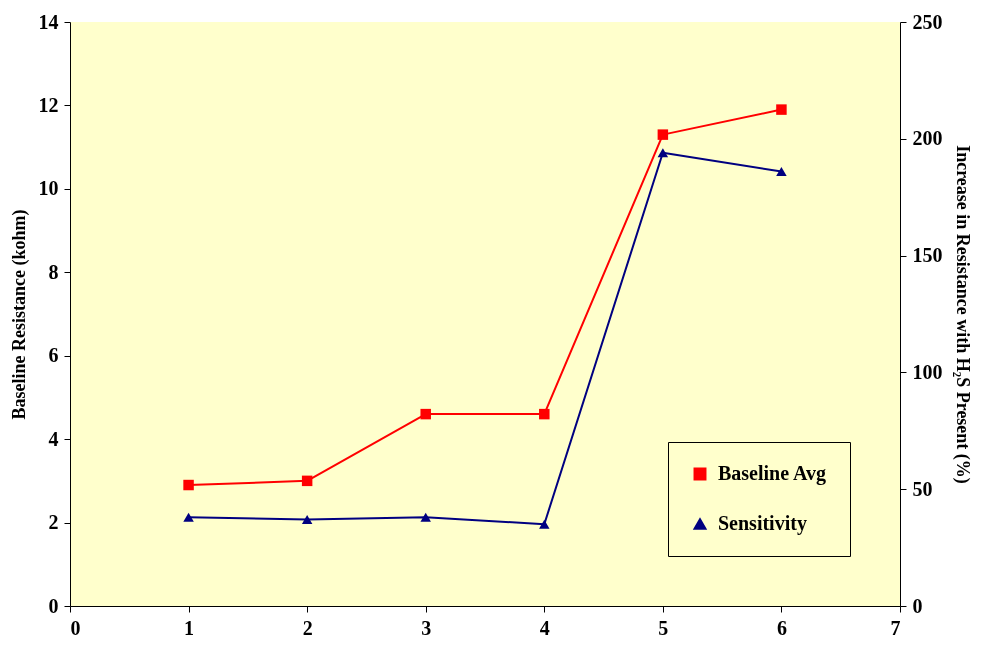 The image size is (1005, 651). I want to click on y2-tick-label: 0, so click(917, 605).